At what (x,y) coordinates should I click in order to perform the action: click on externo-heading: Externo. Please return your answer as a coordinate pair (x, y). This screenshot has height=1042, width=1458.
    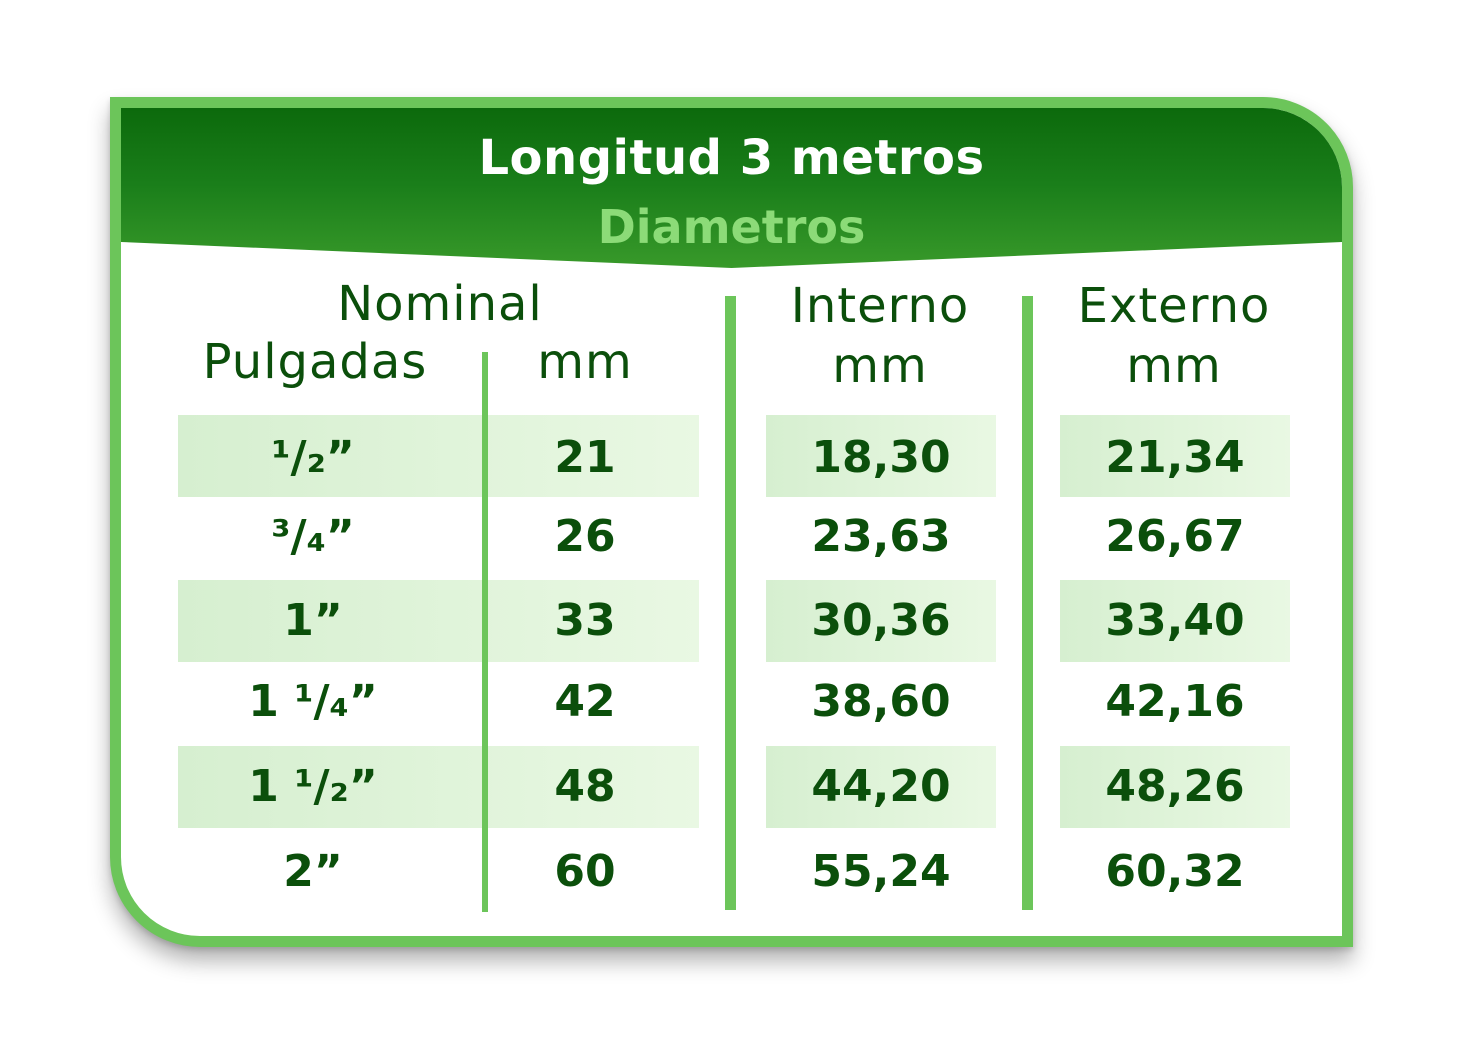
    Looking at the image, I should click on (1174, 306).